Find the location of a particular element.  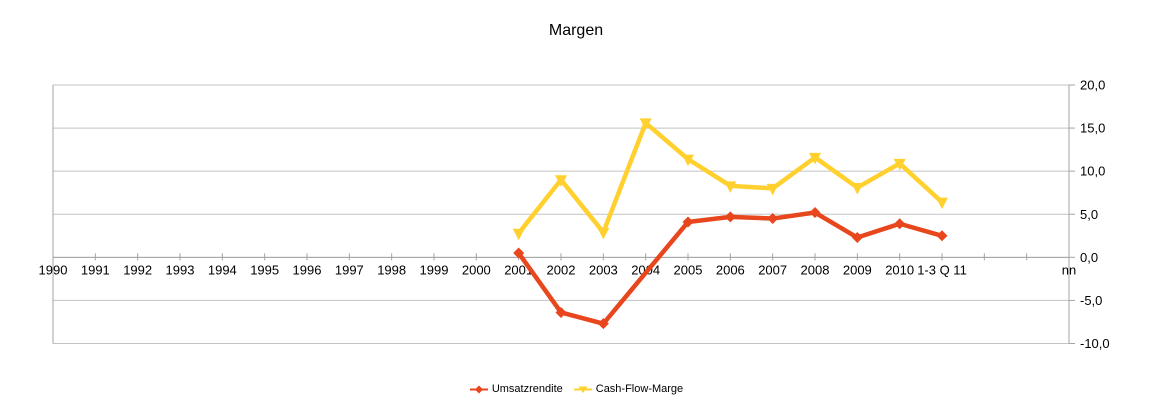

umsatzrendite-diamond-marker-icon is located at coordinates (478, 389).